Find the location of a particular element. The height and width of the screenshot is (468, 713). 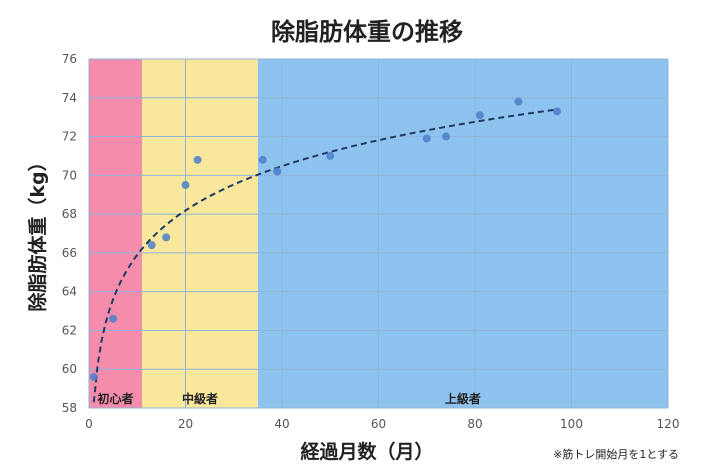

y-tick-label: 64 is located at coordinates (69, 292).